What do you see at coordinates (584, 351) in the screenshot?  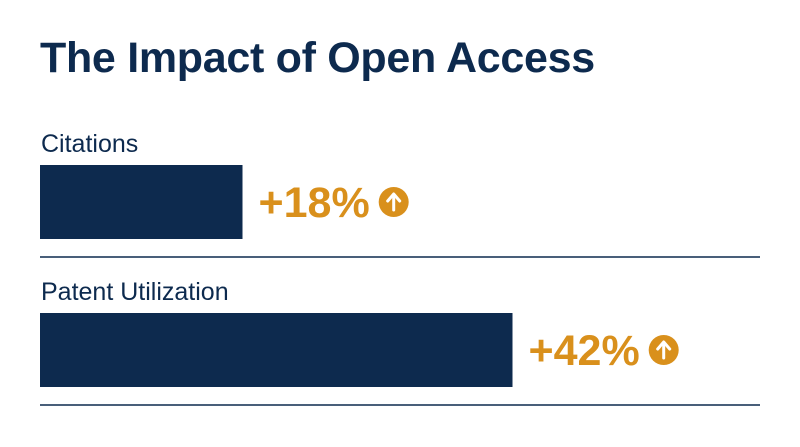 I see `value-label: +42%` at bounding box center [584, 351].